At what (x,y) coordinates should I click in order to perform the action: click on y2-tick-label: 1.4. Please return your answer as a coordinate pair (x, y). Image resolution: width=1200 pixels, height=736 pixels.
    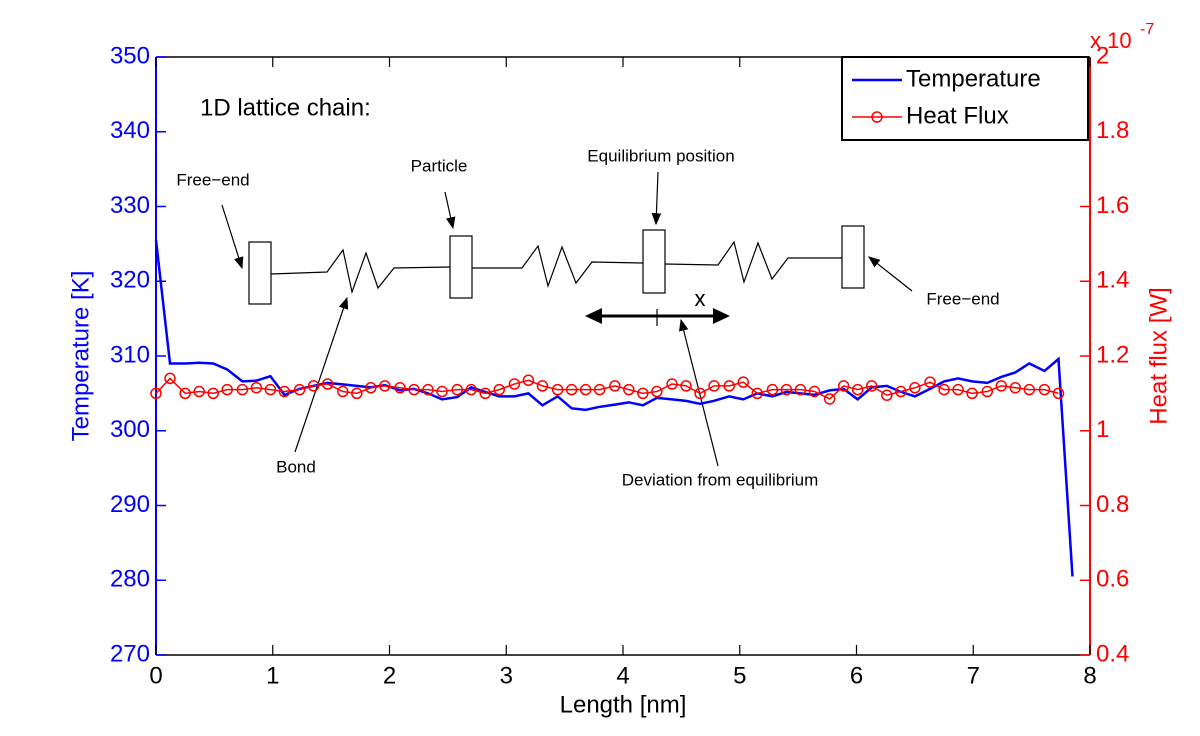
    Looking at the image, I should click on (1112, 280).